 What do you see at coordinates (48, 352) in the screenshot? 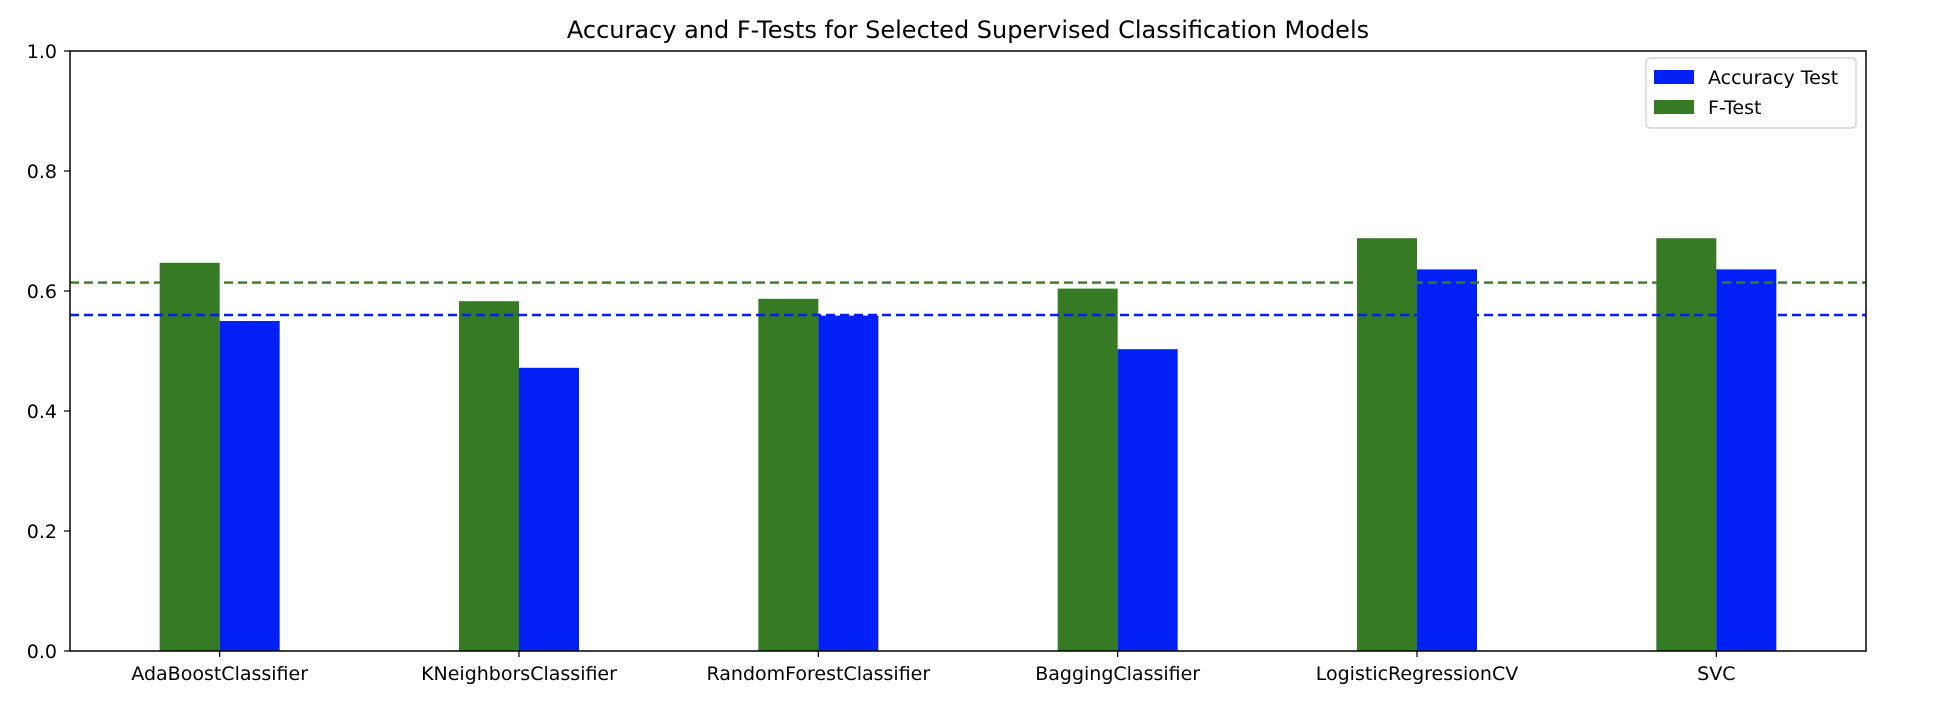
I see `y-axis: 0.0 0.2 0.4 0.6 0.8 1.0` at bounding box center [48, 352].